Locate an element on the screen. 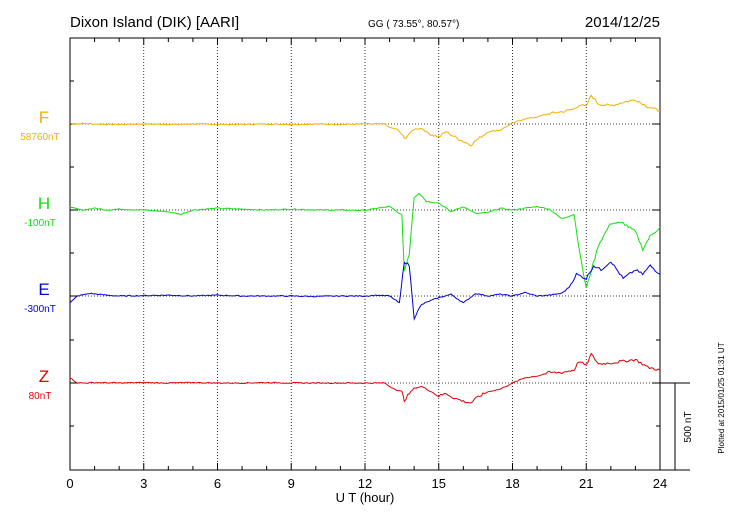 The height and width of the screenshot is (520, 730). x-tick-label: 12 is located at coordinates (365, 483).